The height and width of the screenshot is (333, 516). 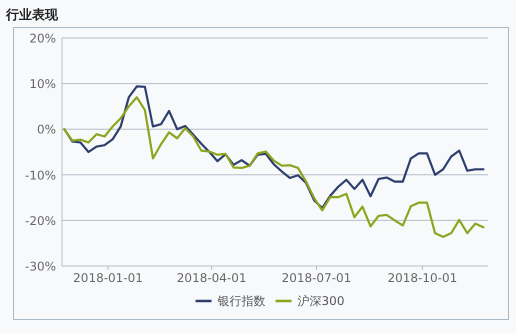 What do you see at coordinates (40, 175) in the screenshot?
I see `y-tick-label: -10%` at bounding box center [40, 175].